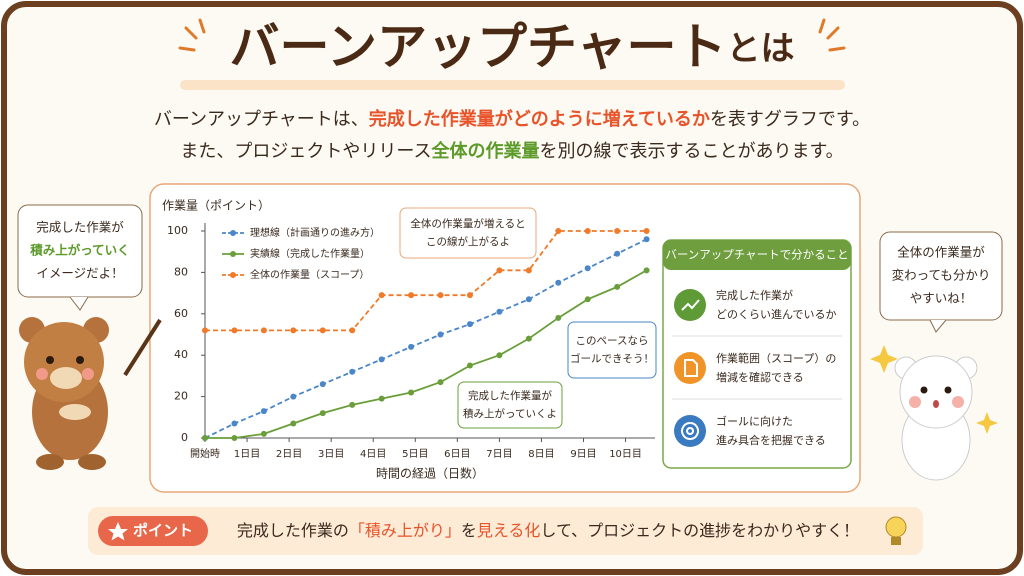 The width and height of the screenshot is (1024, 576). I want to click on bubble-text: やすいね！, so click(941, 298).